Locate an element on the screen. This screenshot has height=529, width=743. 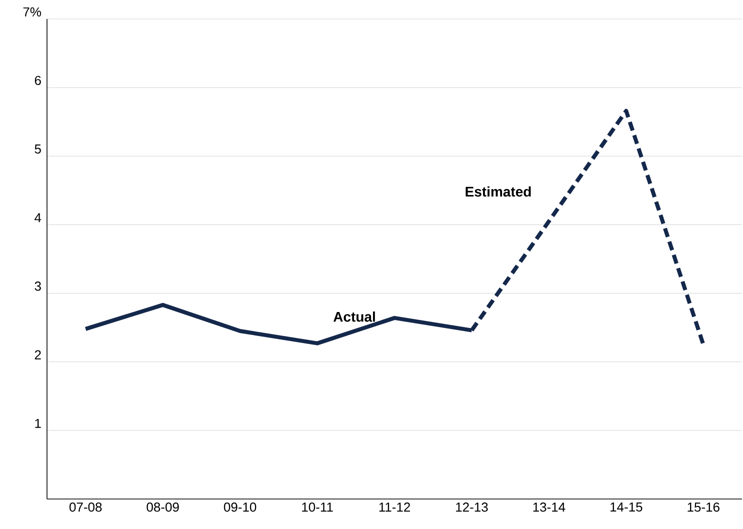
text: Estimated is located at coordinates (498, 191).